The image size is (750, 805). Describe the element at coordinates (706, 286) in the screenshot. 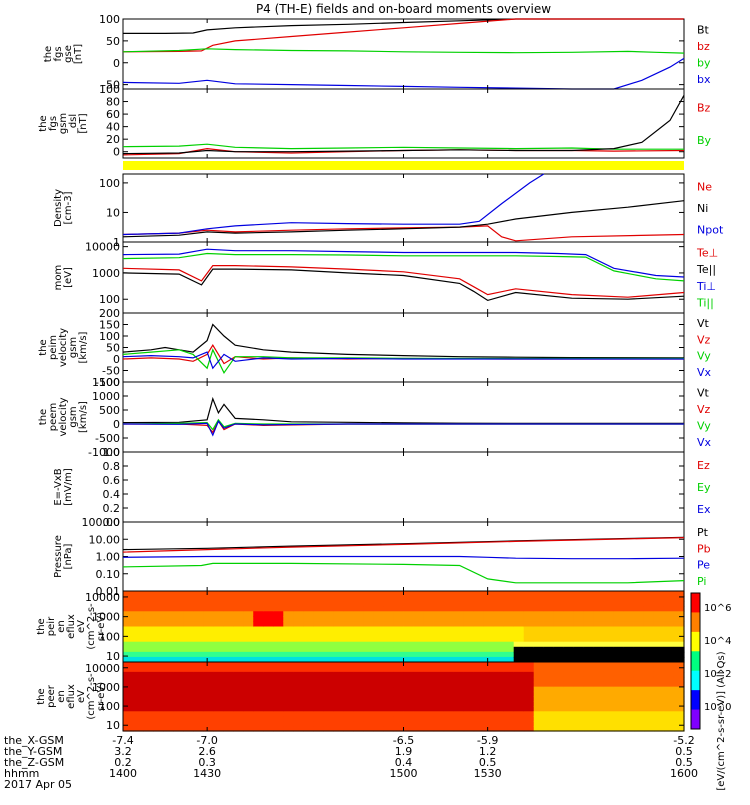

I see `legend-label: Ti⊥` at that location.